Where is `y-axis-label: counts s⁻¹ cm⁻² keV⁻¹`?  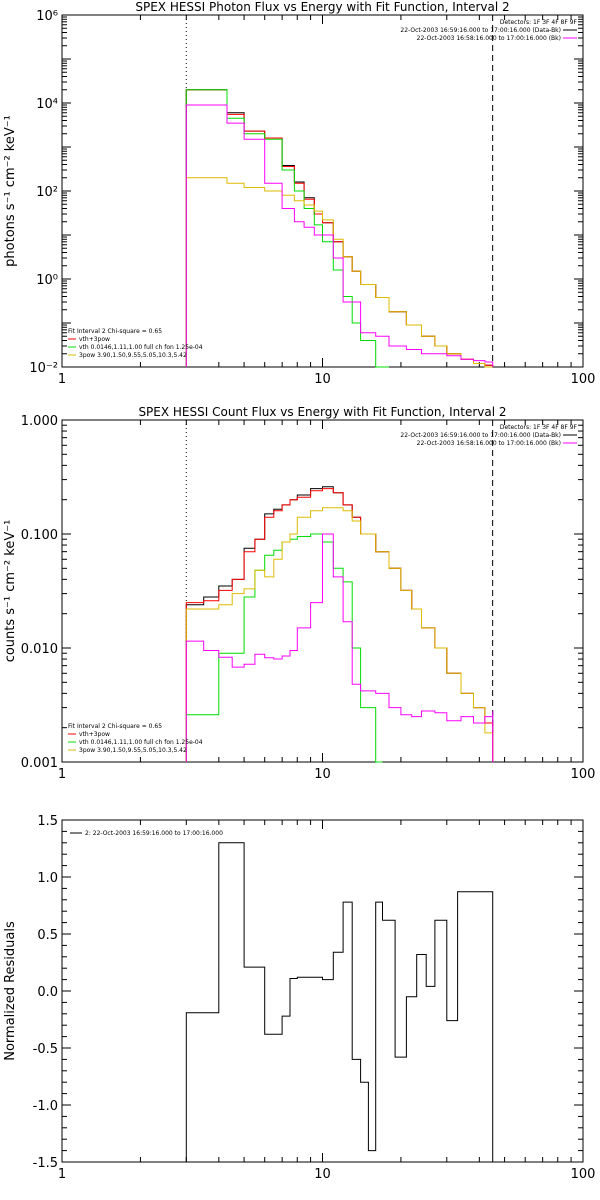
y-axis-label: counts s⁻¹ cm⁻² keV⁻¹ is located at coordinates (10, 591).